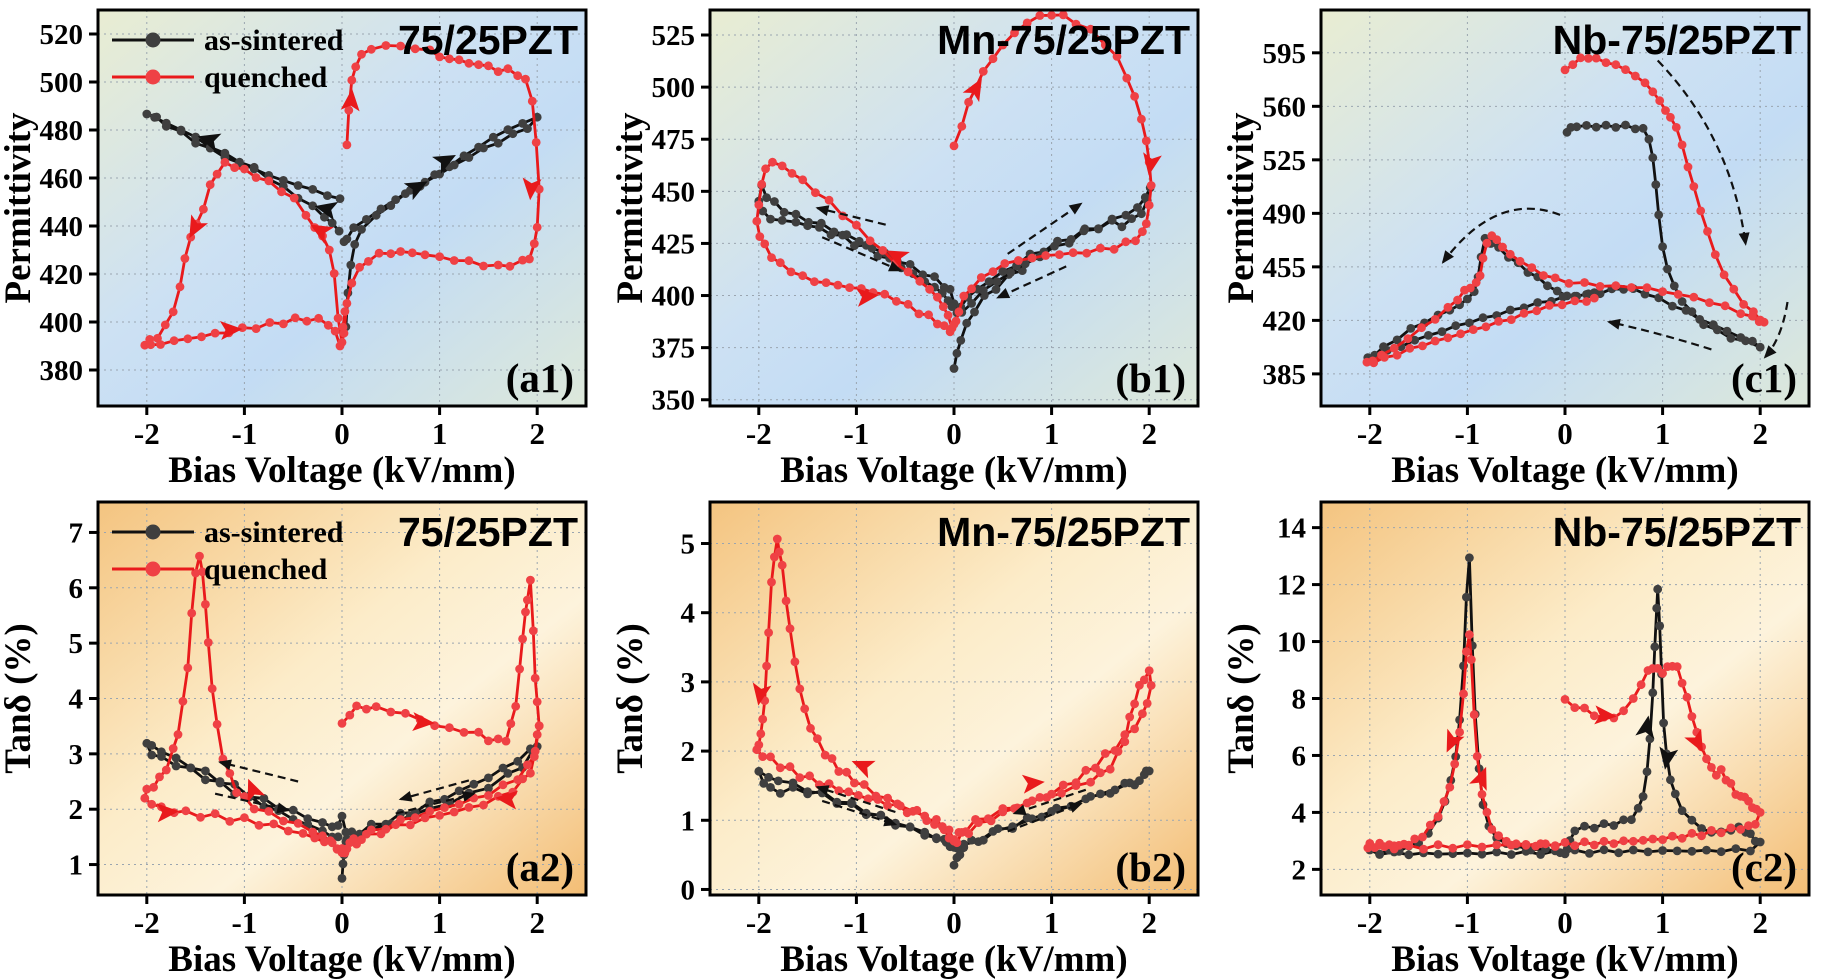  What do you see at coordinates (687, 752) in the screenshot?
I see `y-tick-label: 2` at bounding box center [687, 752].